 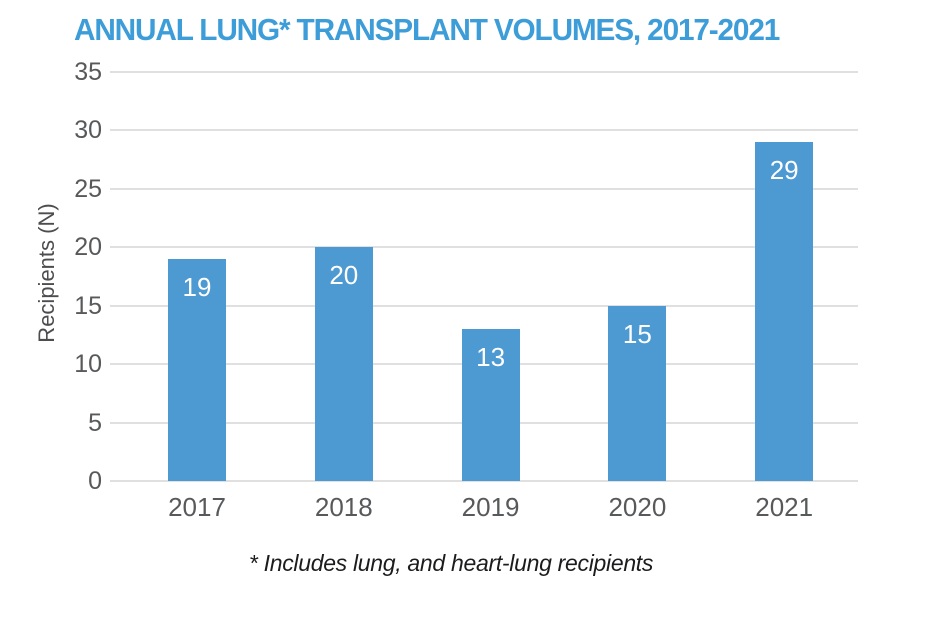 I want to click on y-tick-label-25: 25, so click(x=88, y=188).